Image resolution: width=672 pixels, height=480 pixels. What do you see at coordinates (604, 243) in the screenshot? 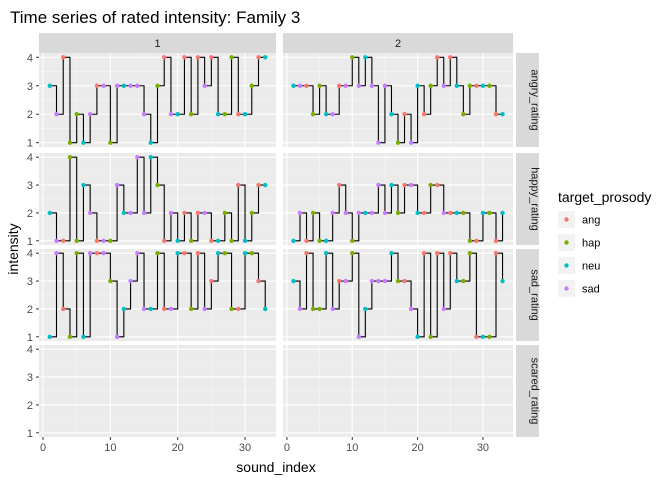
I see `legend: target_prosody ang hap neu sad` at bounding box center [604, 243].